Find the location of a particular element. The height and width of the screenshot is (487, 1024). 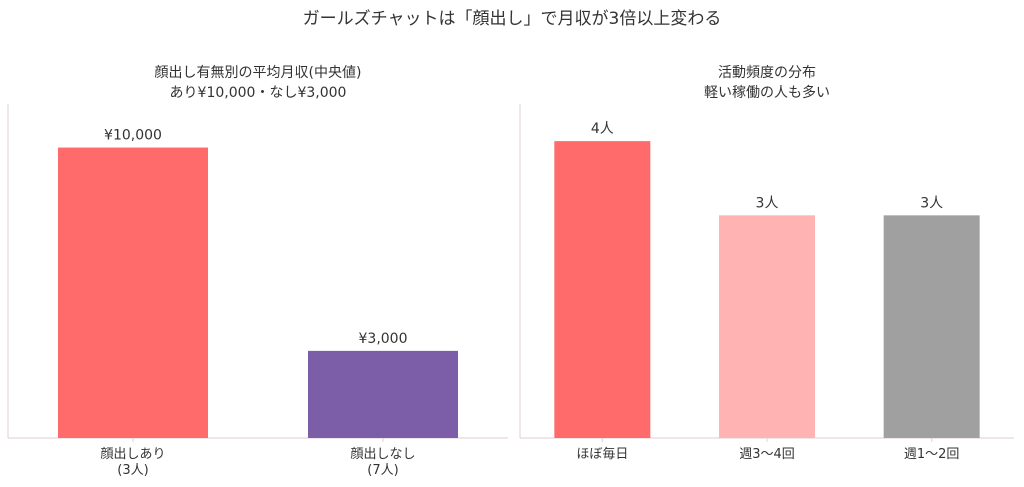

x-tick-label-2-line-1: 週3〜4回 is located at coordinates (767, 454).